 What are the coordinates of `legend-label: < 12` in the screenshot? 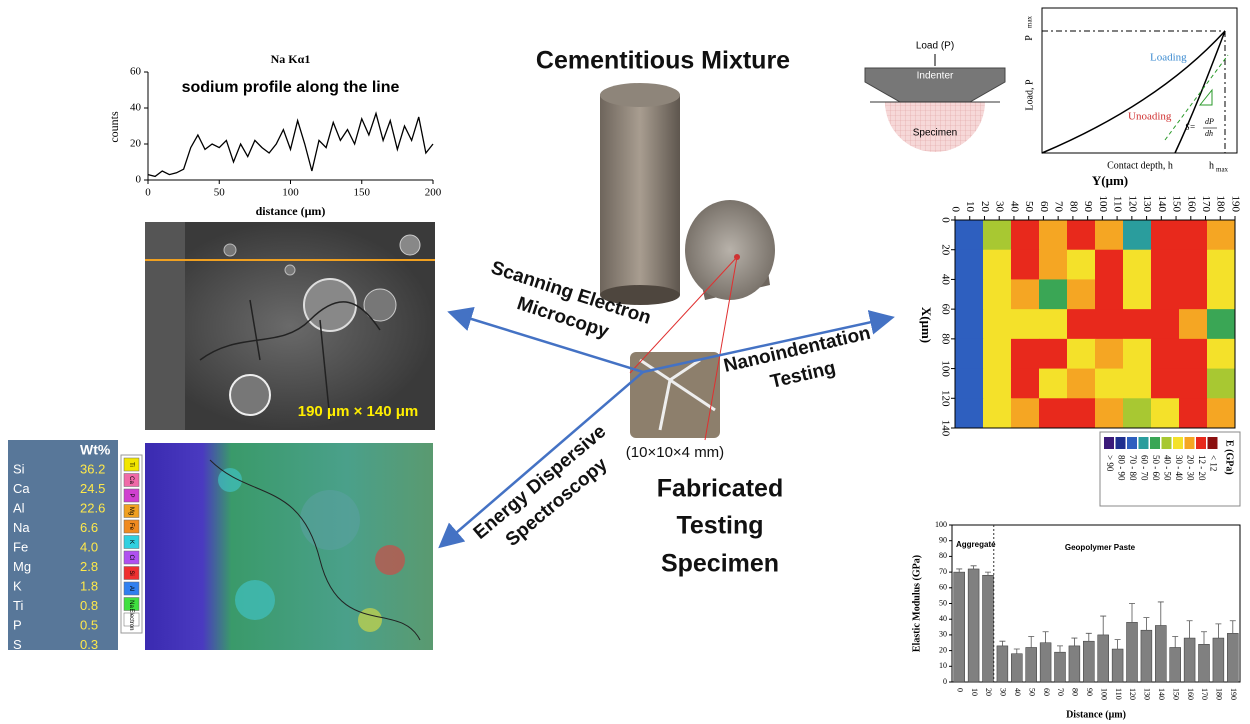 It's located at (1213, 463).